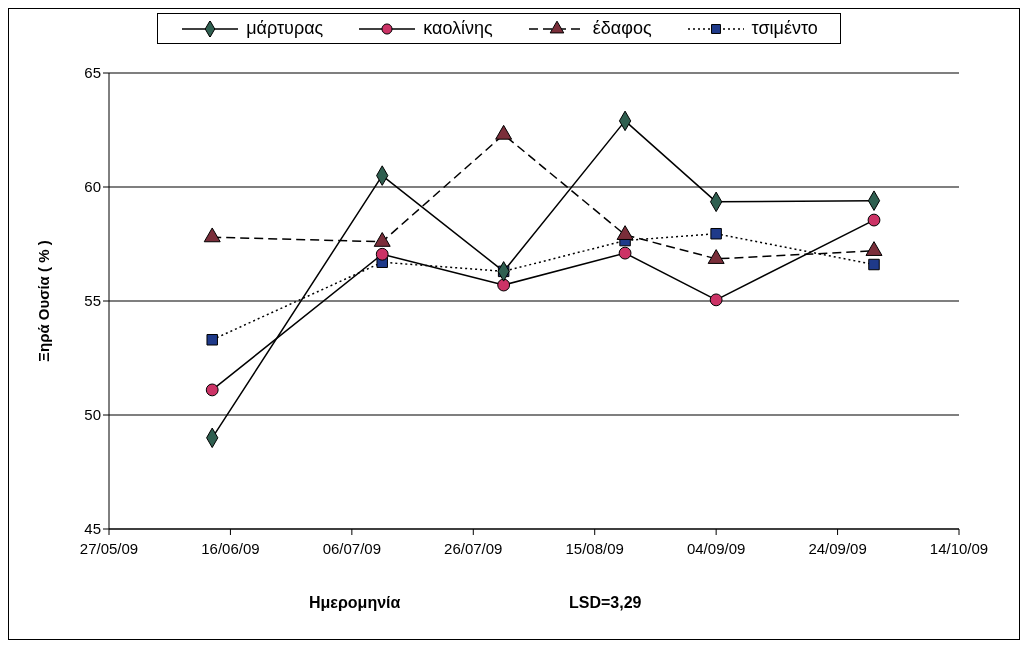 This screenshot has width=1033, height=648. Describe the element at coordinates (355, 603) in the screenshot. I see `x-axis-title: Ημερομηνία` at that location.